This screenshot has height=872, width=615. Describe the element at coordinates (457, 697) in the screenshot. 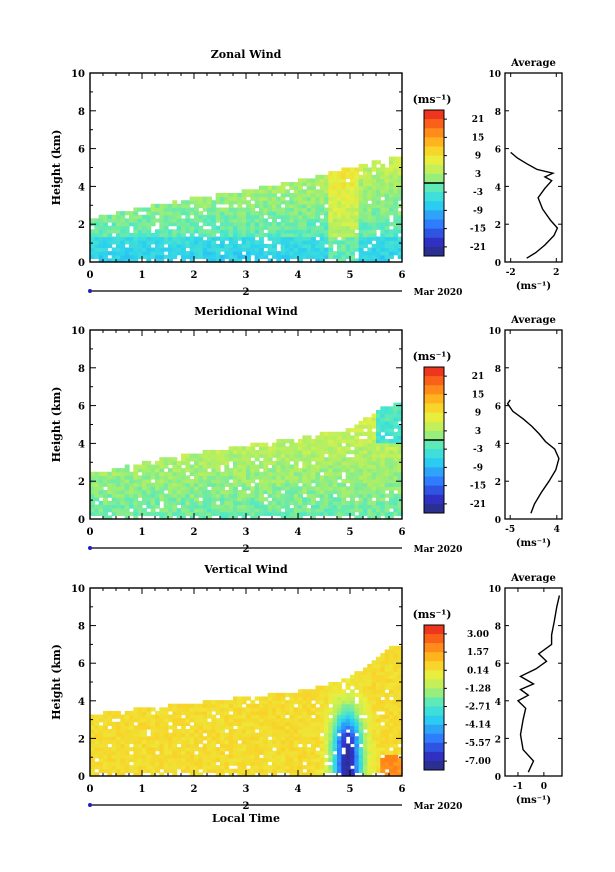

I see `colorbar: 3.001.570.14-1.28-2.71-4.14-5.57-7.00` at that location.